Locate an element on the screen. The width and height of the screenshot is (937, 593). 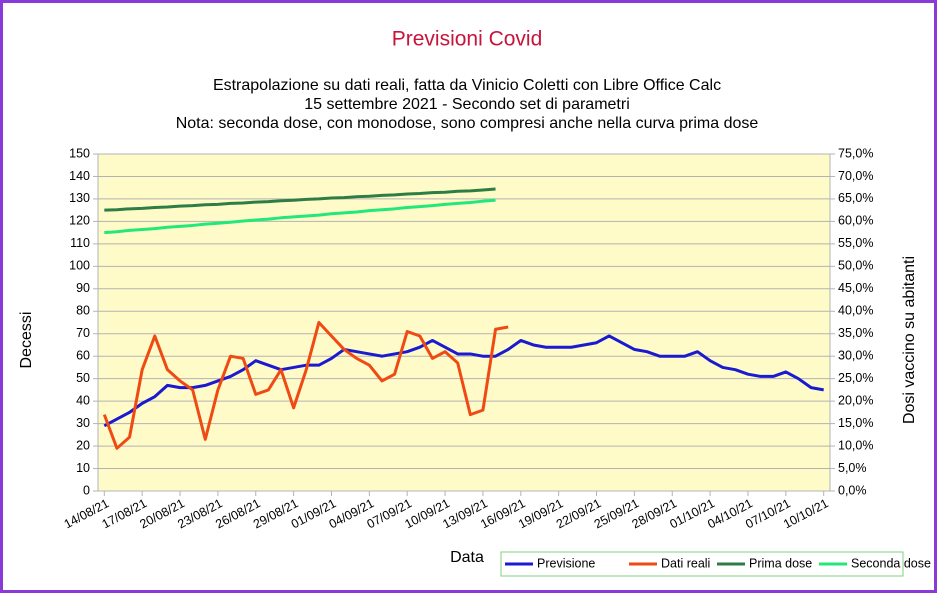
y-axis-label: Decessi is located at coordinates (26, 340).